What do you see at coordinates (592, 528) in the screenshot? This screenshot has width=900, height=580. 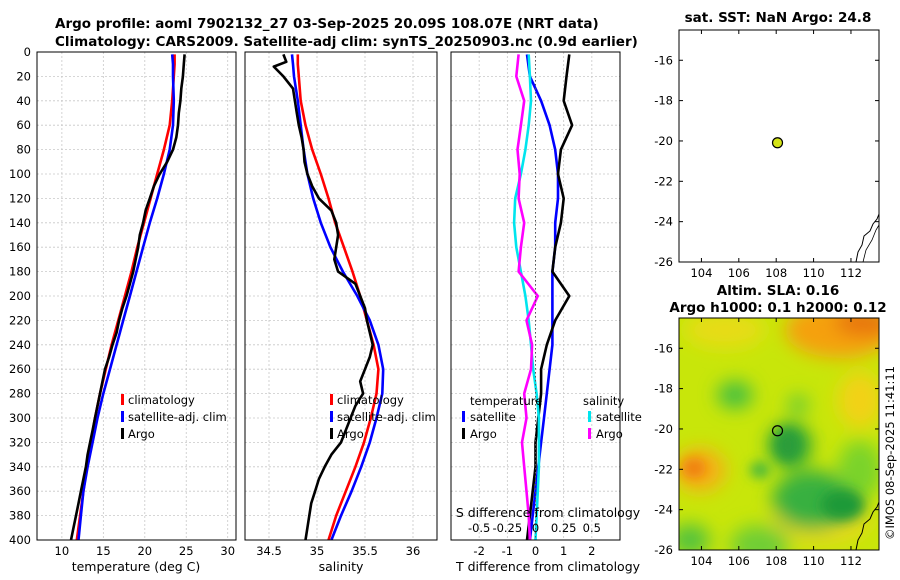 I see `top-x-tick-label: 0.5` at bounding box center [592, 528].